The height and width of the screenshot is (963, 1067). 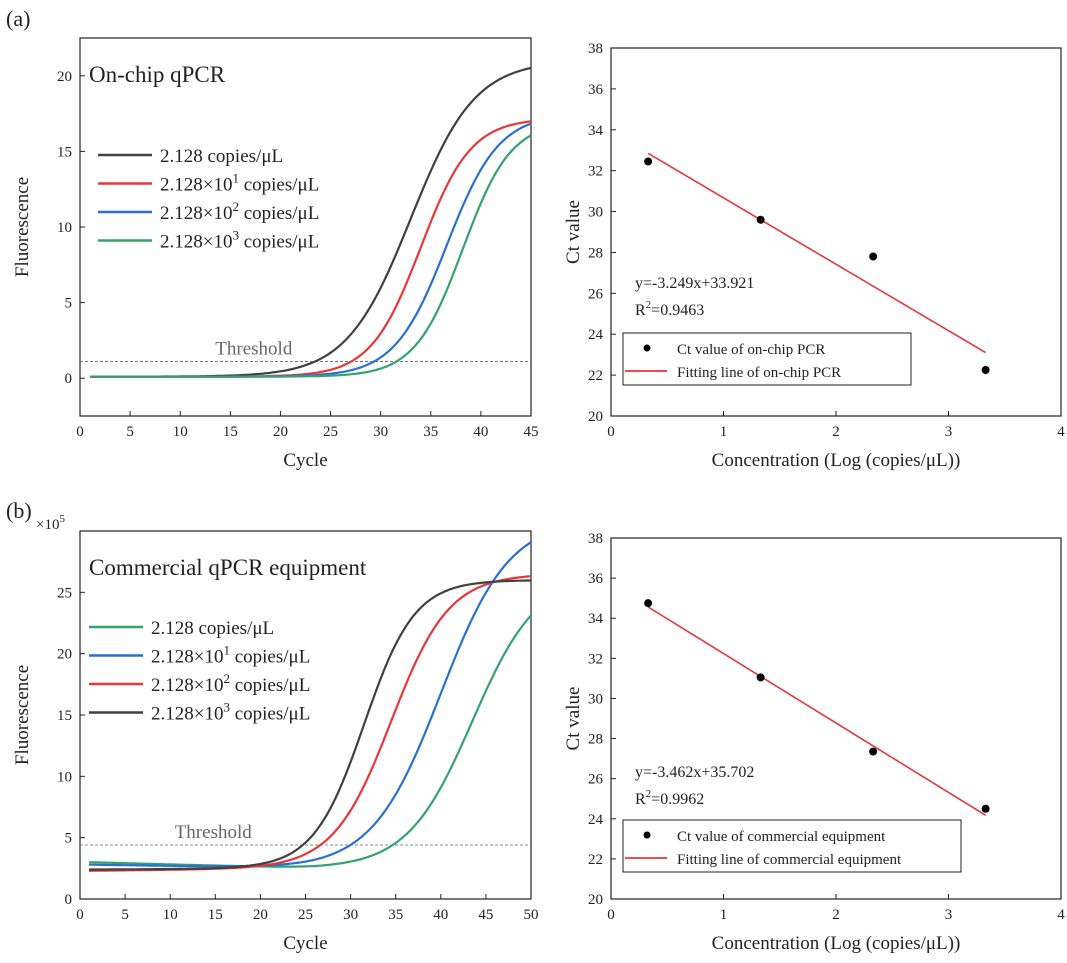 I want to click on y-axis-label: Fluorescence, so click(x=22, y=715).